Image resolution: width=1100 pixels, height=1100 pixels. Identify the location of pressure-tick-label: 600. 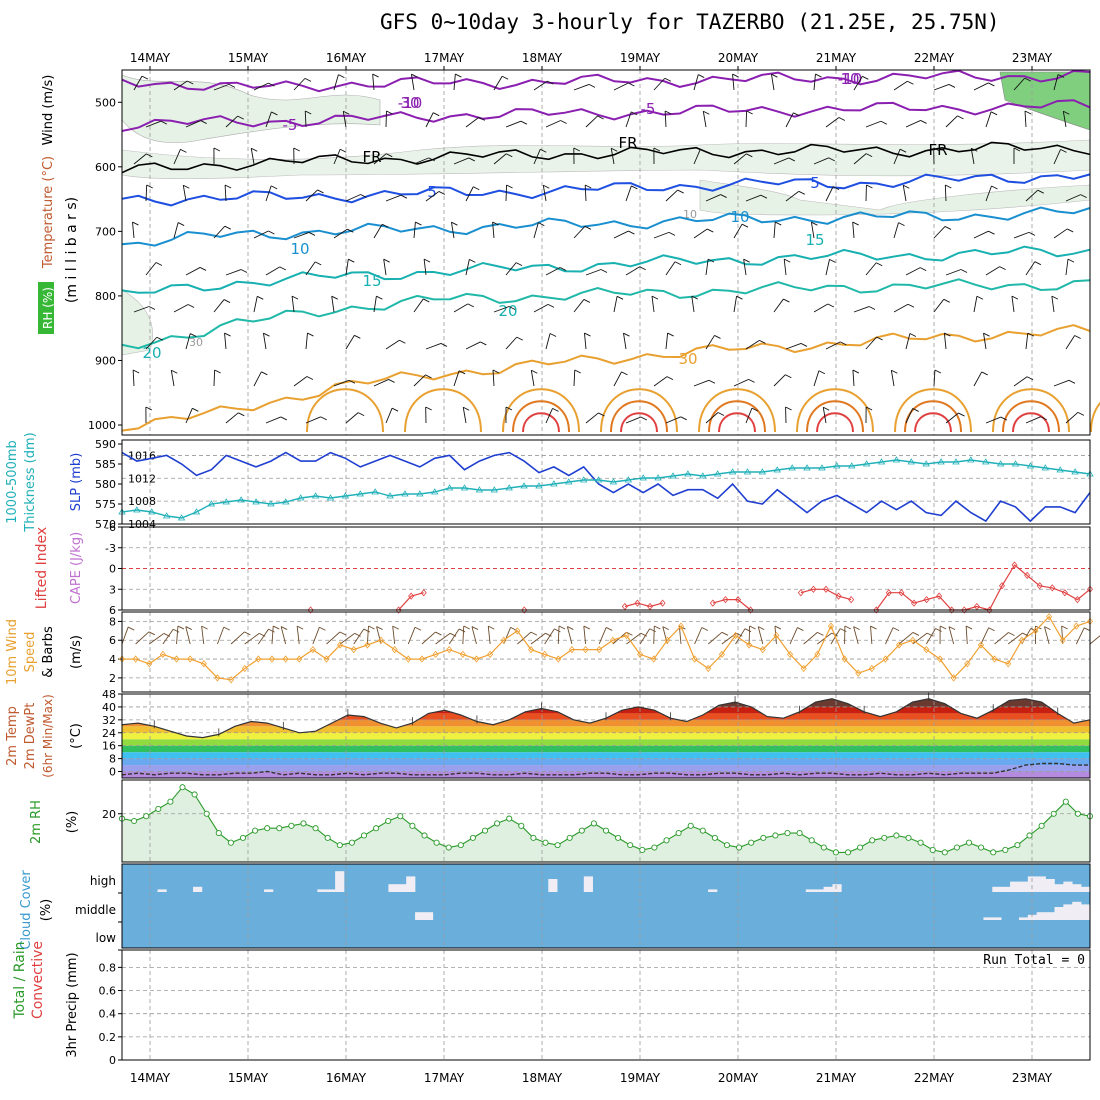
(105, 167).